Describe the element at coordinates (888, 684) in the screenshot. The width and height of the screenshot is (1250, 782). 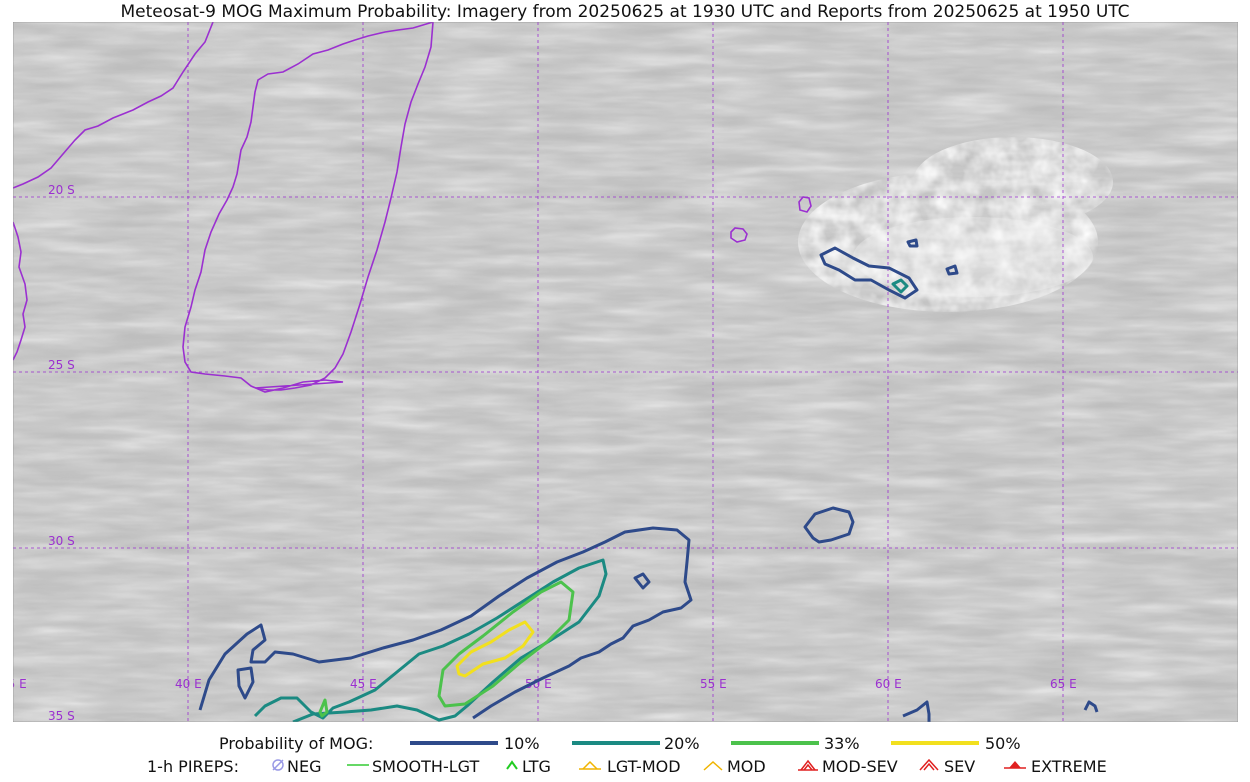
I see `lon-label-60e: 60 E` at that location.